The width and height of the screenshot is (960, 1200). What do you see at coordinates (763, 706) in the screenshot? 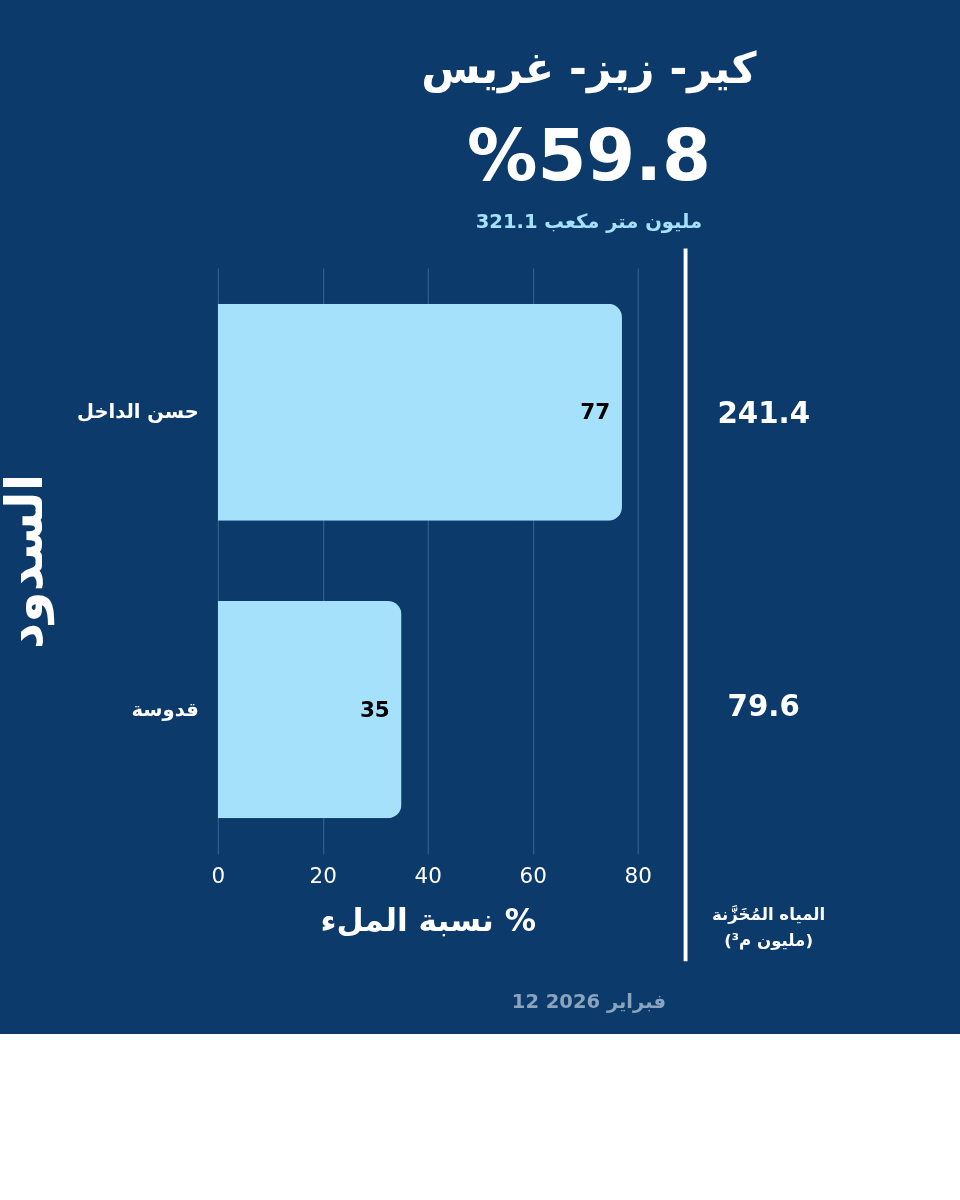
I see `text: 79.6` at bounding box center [763, 706].